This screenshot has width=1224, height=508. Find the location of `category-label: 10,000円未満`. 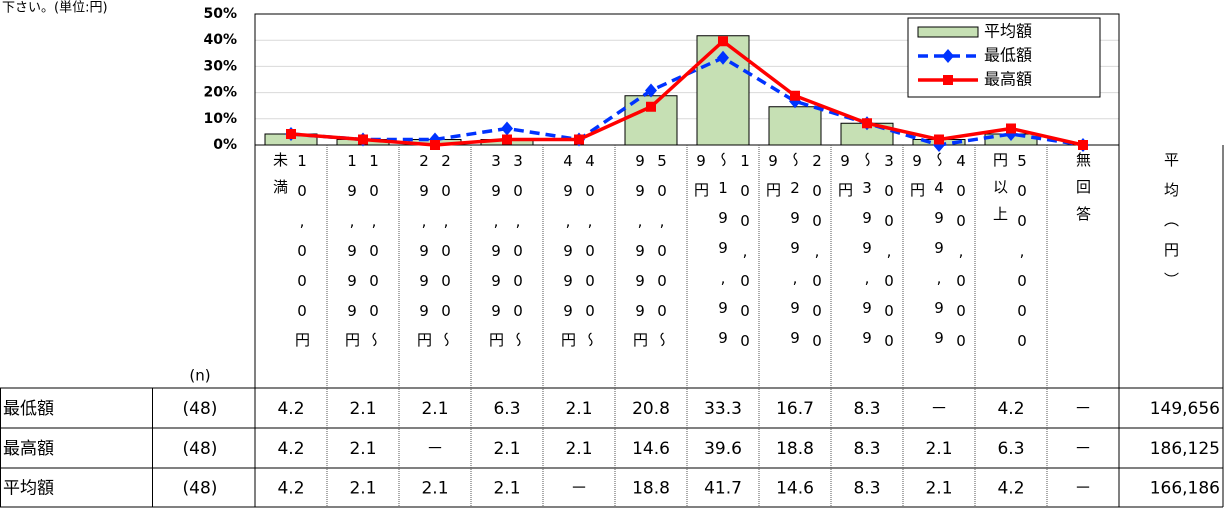

category-label: 10,000円未満 is located at coordinates (291, 255).